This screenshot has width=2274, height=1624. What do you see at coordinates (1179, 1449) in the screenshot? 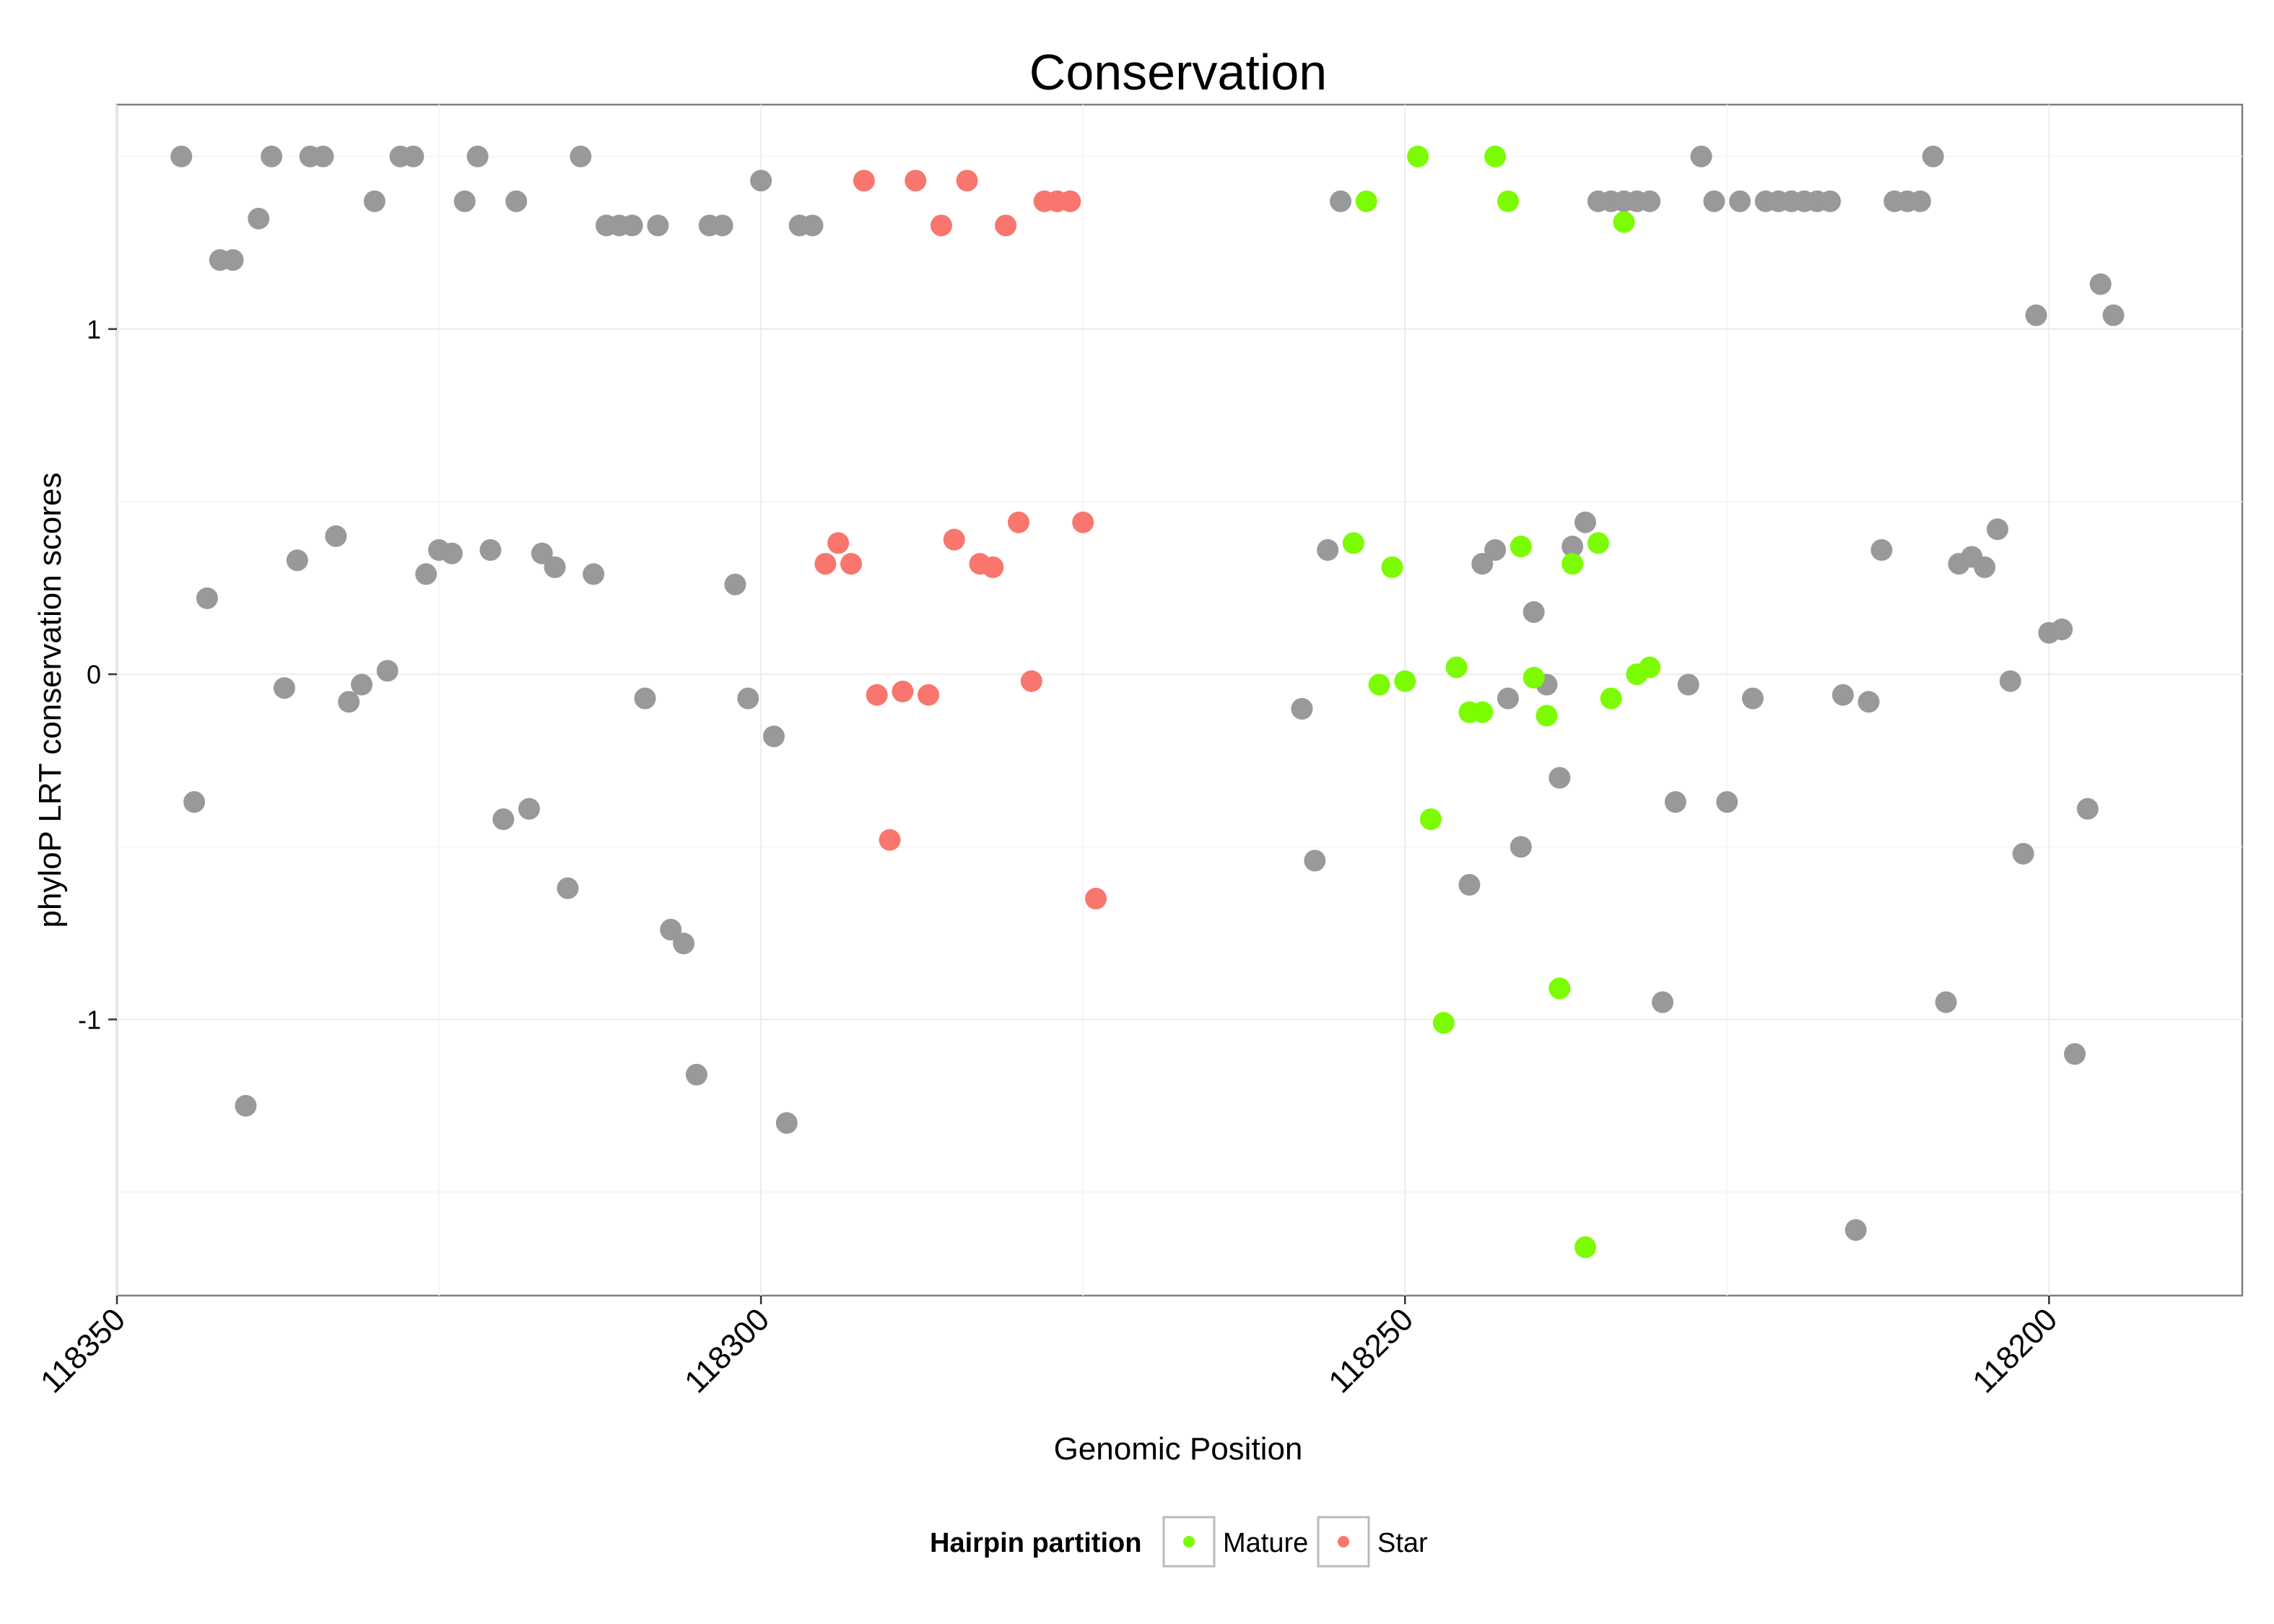
I see `x-axis-label: Genomic Position` at bounding box center [1179, 1449].